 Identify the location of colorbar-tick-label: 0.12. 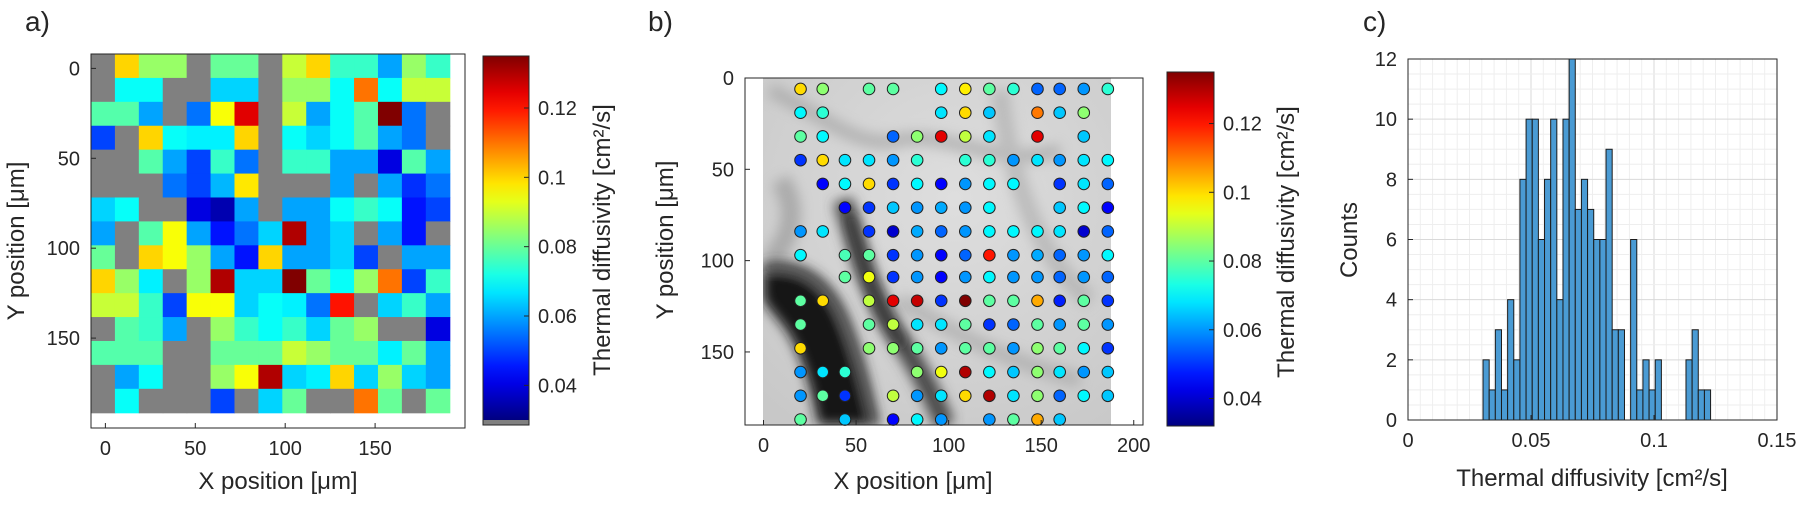
(557, 109).